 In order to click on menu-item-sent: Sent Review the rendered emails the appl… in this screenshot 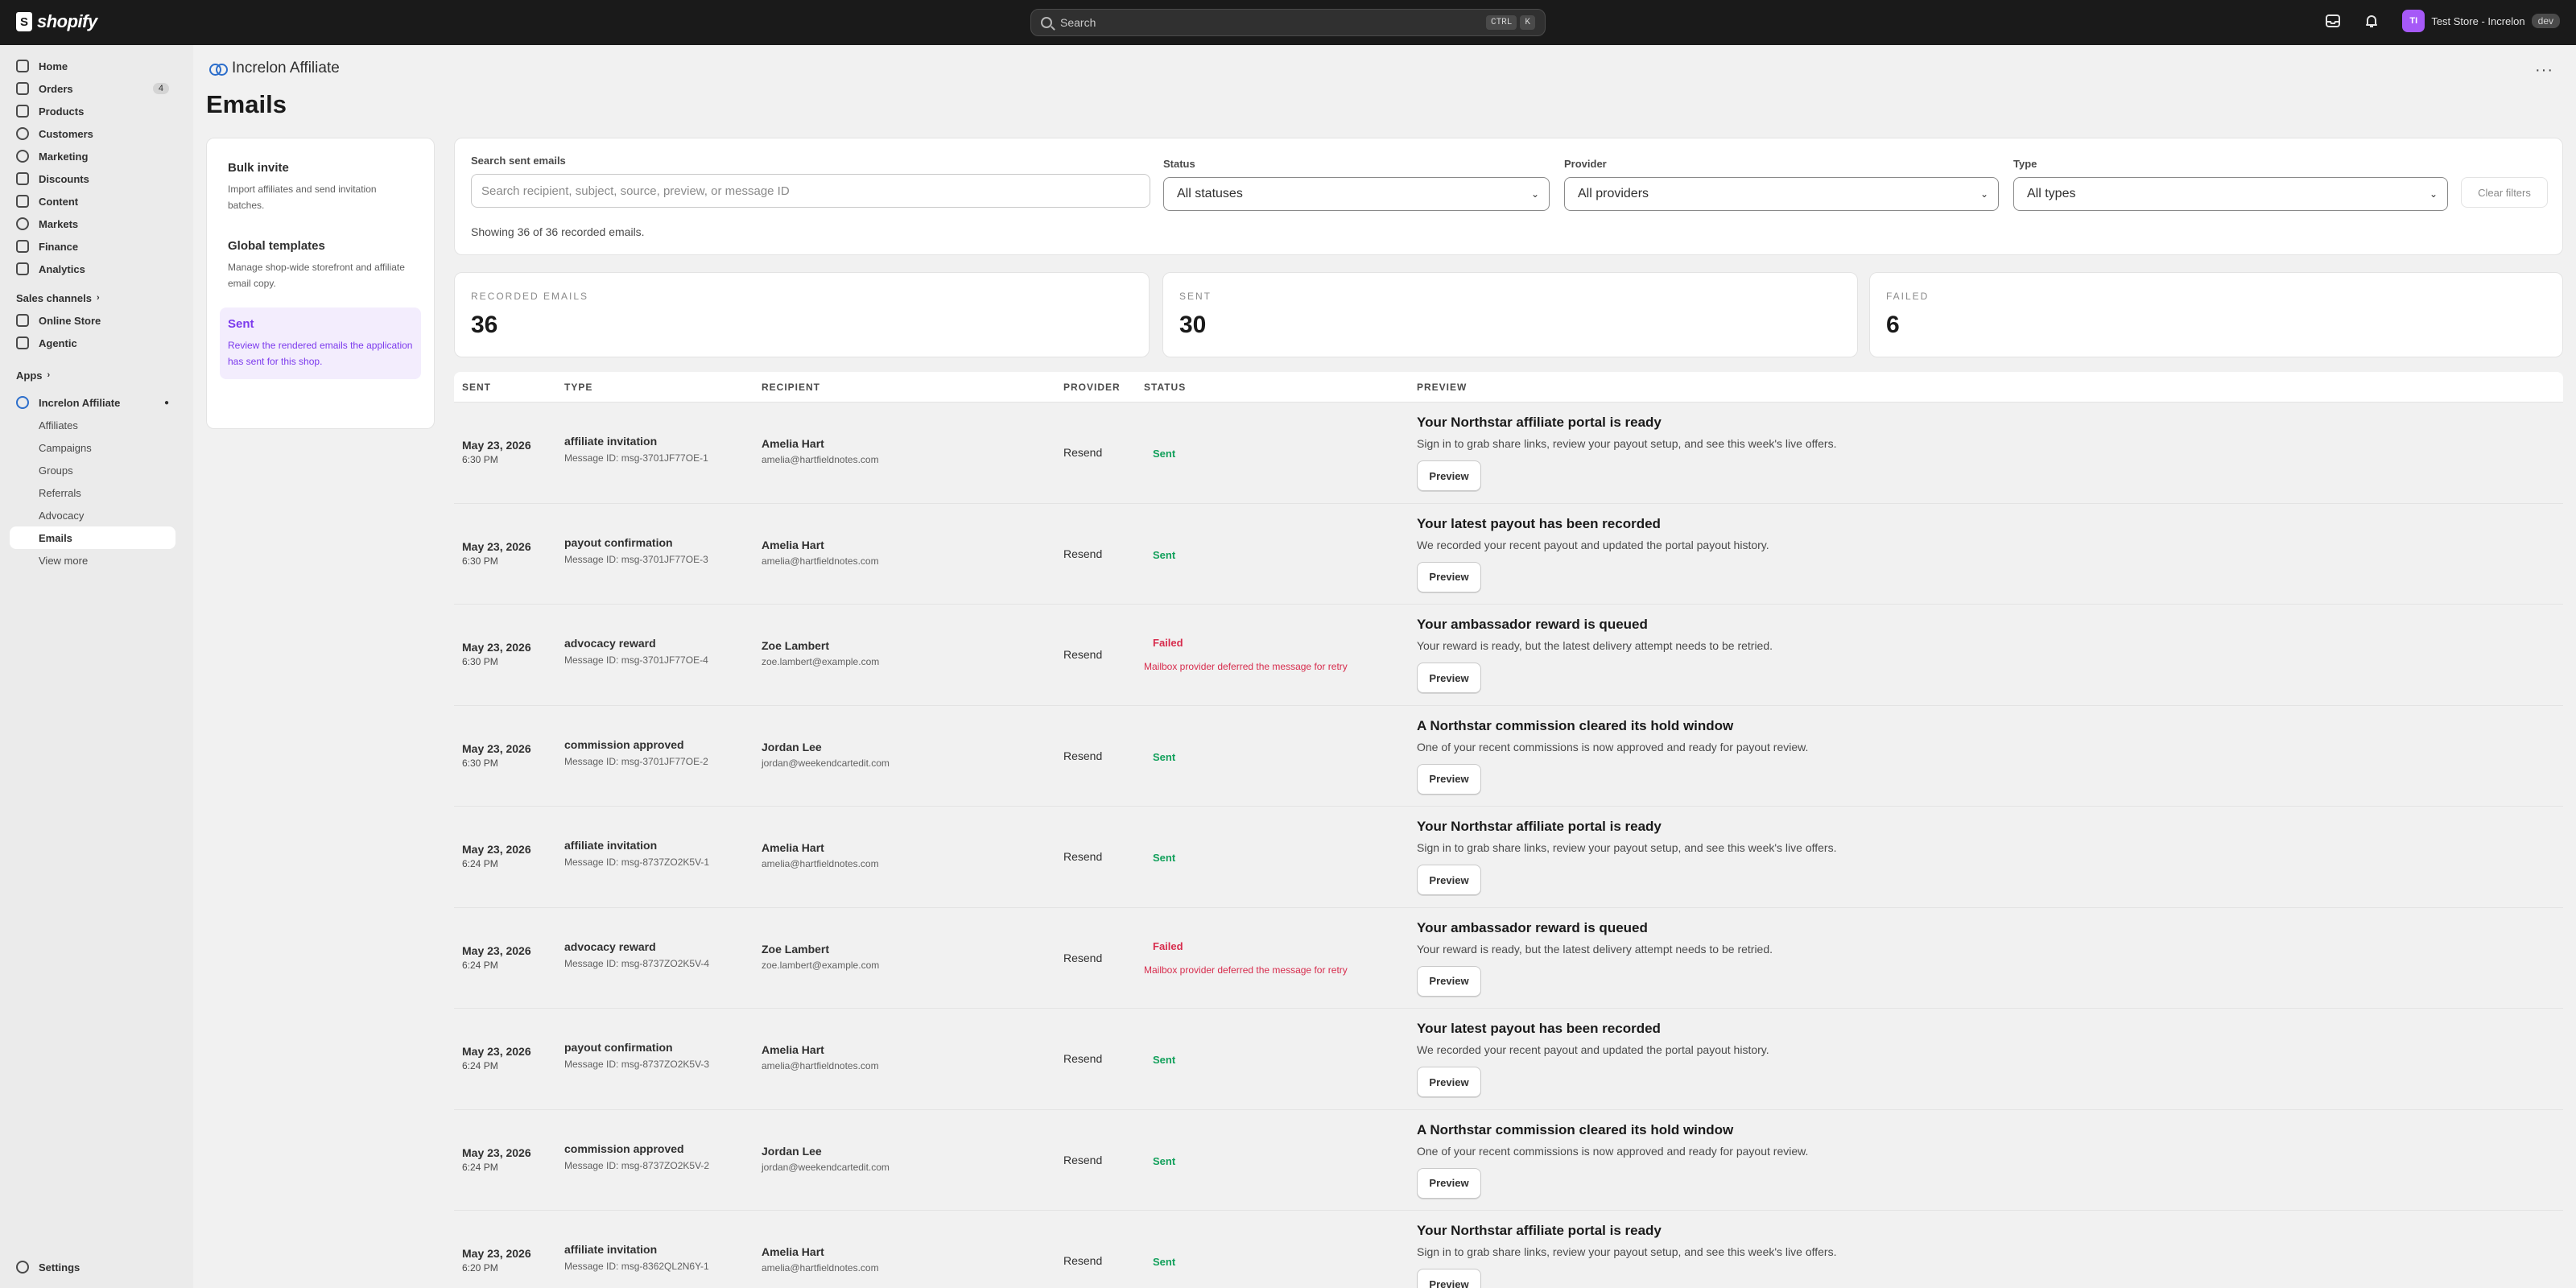, I will do `click(320, 343)`.